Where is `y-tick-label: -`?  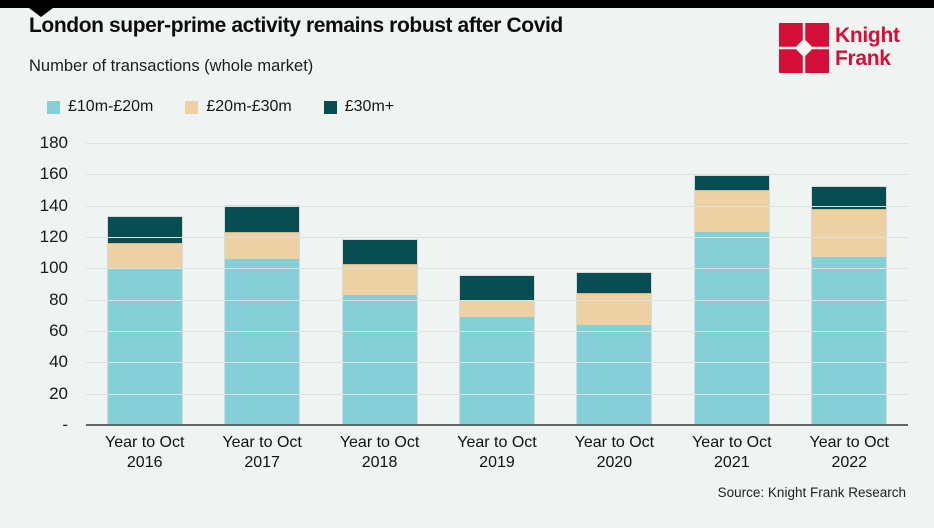
y-tick-label: - is located at coordinates (65, 424).